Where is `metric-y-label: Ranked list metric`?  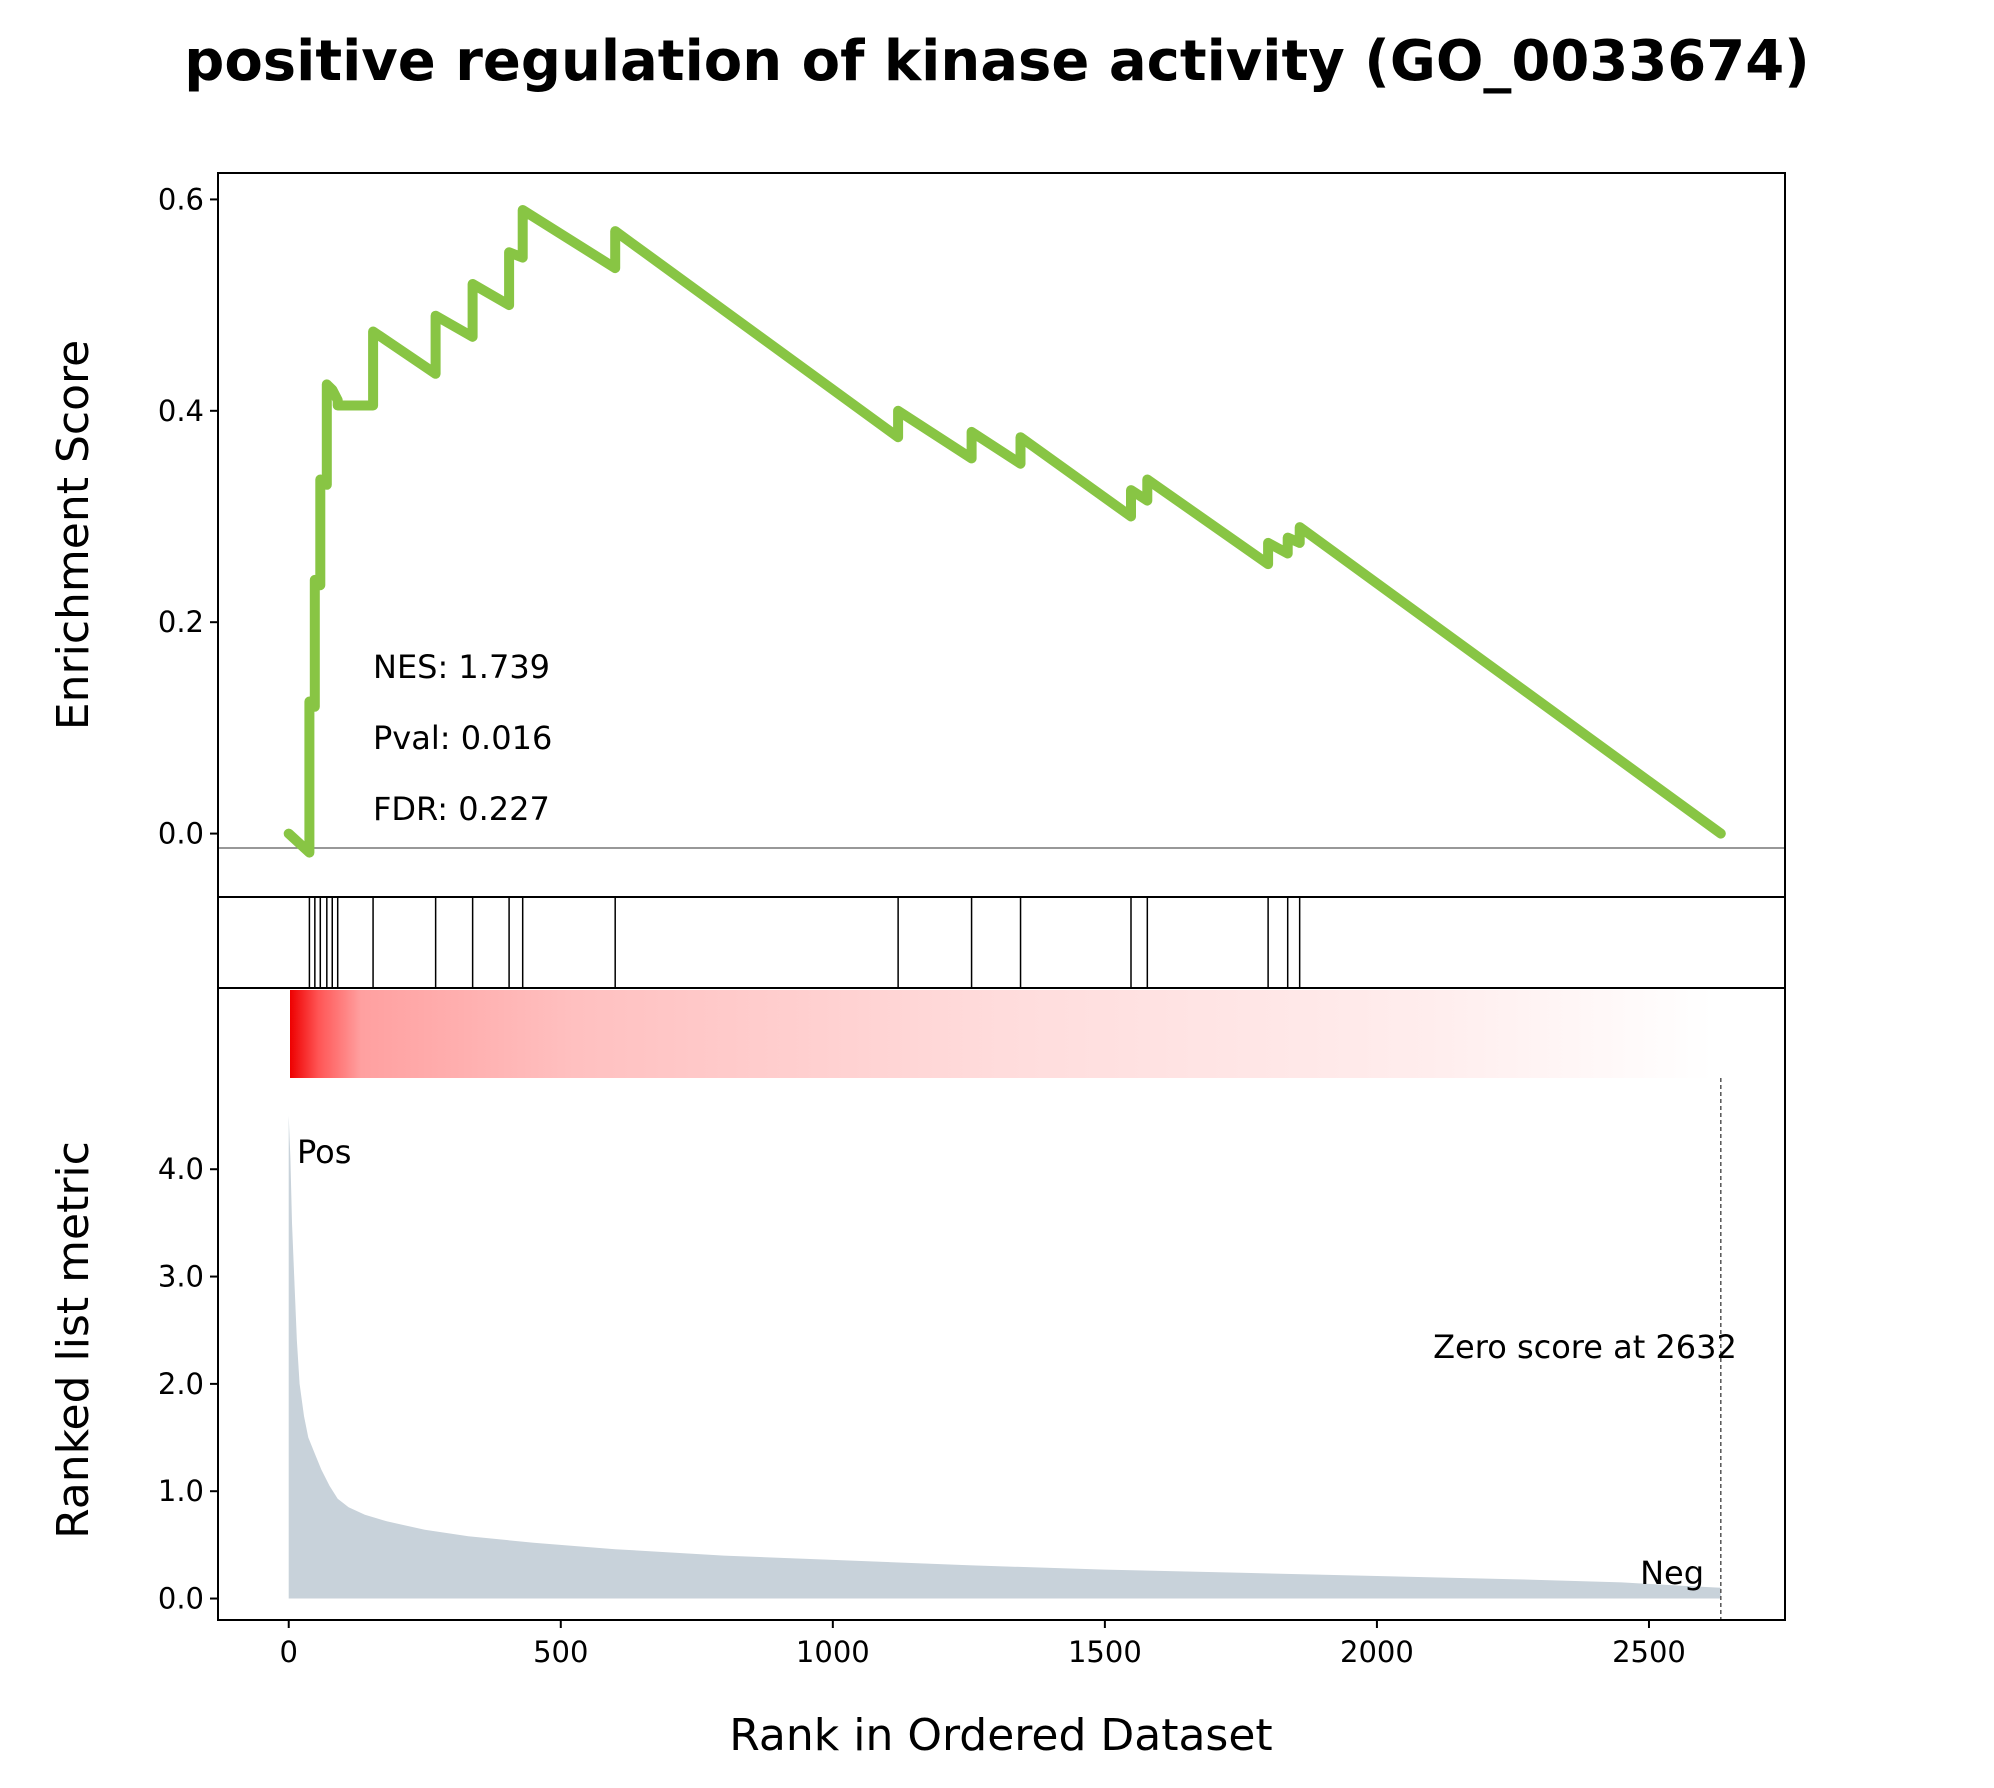
metric-y-label: Ranked list metric is located at coordinates (73, 1340).